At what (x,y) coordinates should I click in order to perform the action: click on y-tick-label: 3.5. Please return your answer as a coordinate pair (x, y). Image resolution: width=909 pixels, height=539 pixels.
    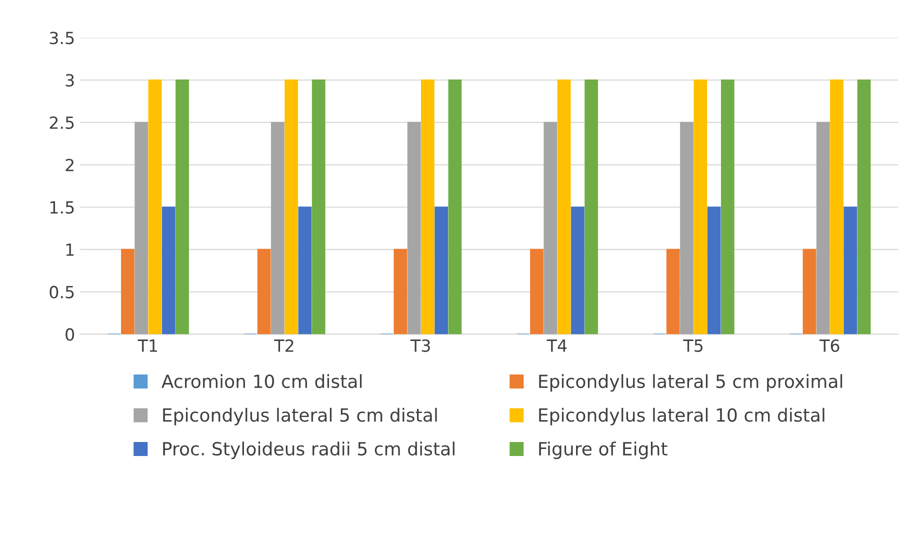
    Looking at the image, I should click on (62, 38).